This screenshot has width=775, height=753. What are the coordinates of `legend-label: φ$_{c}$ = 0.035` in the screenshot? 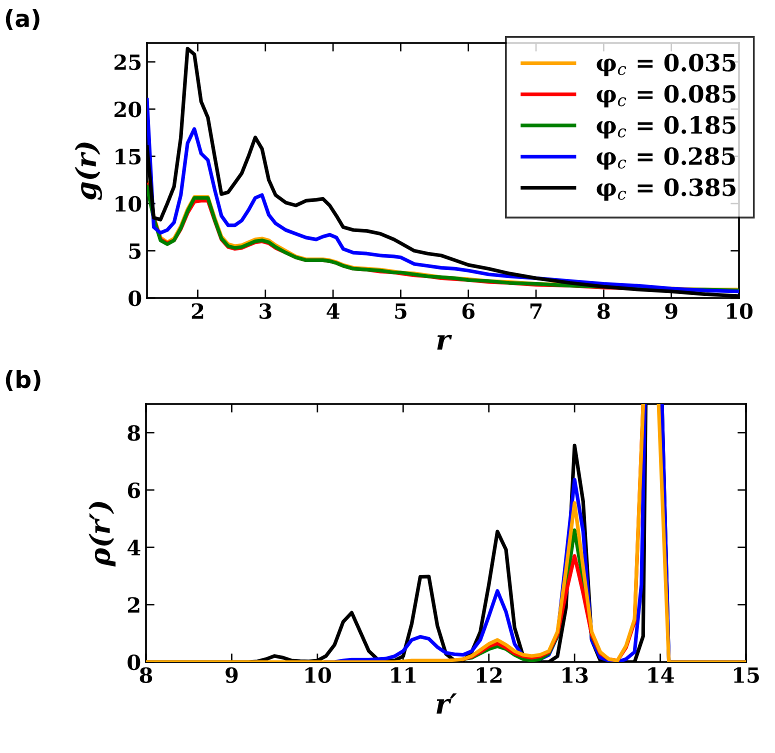 It's located at (666, 65).